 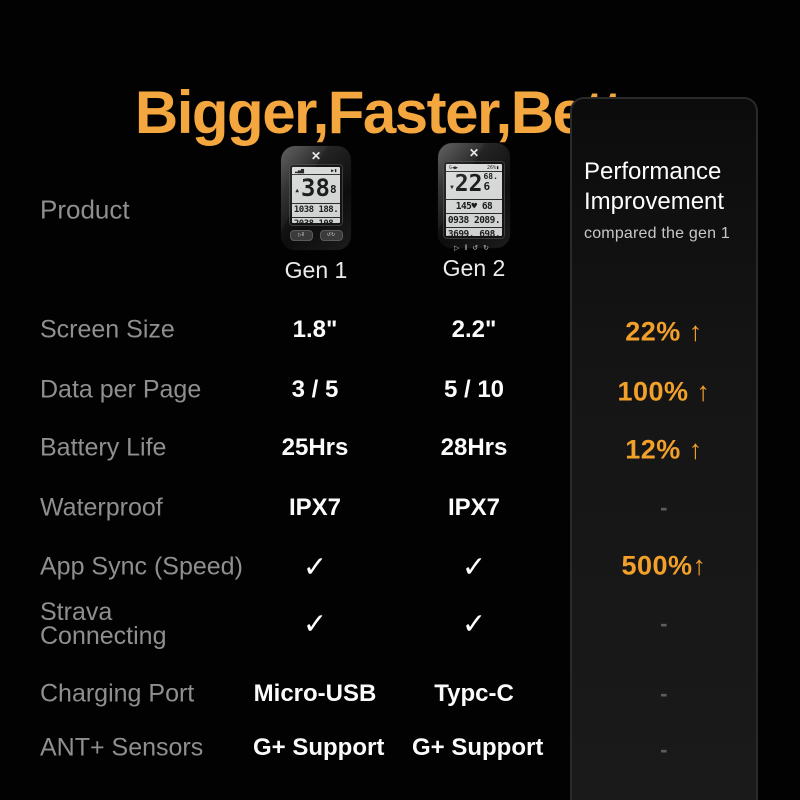 I want to click on gen1-value: 25Hrs, so click(x=315, y=447).